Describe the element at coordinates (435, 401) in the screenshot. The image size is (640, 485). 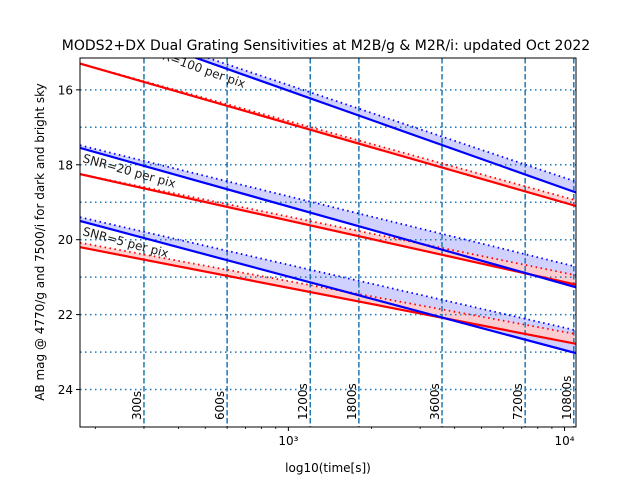
I see `exposure-label-3600: 3600s` at that location.